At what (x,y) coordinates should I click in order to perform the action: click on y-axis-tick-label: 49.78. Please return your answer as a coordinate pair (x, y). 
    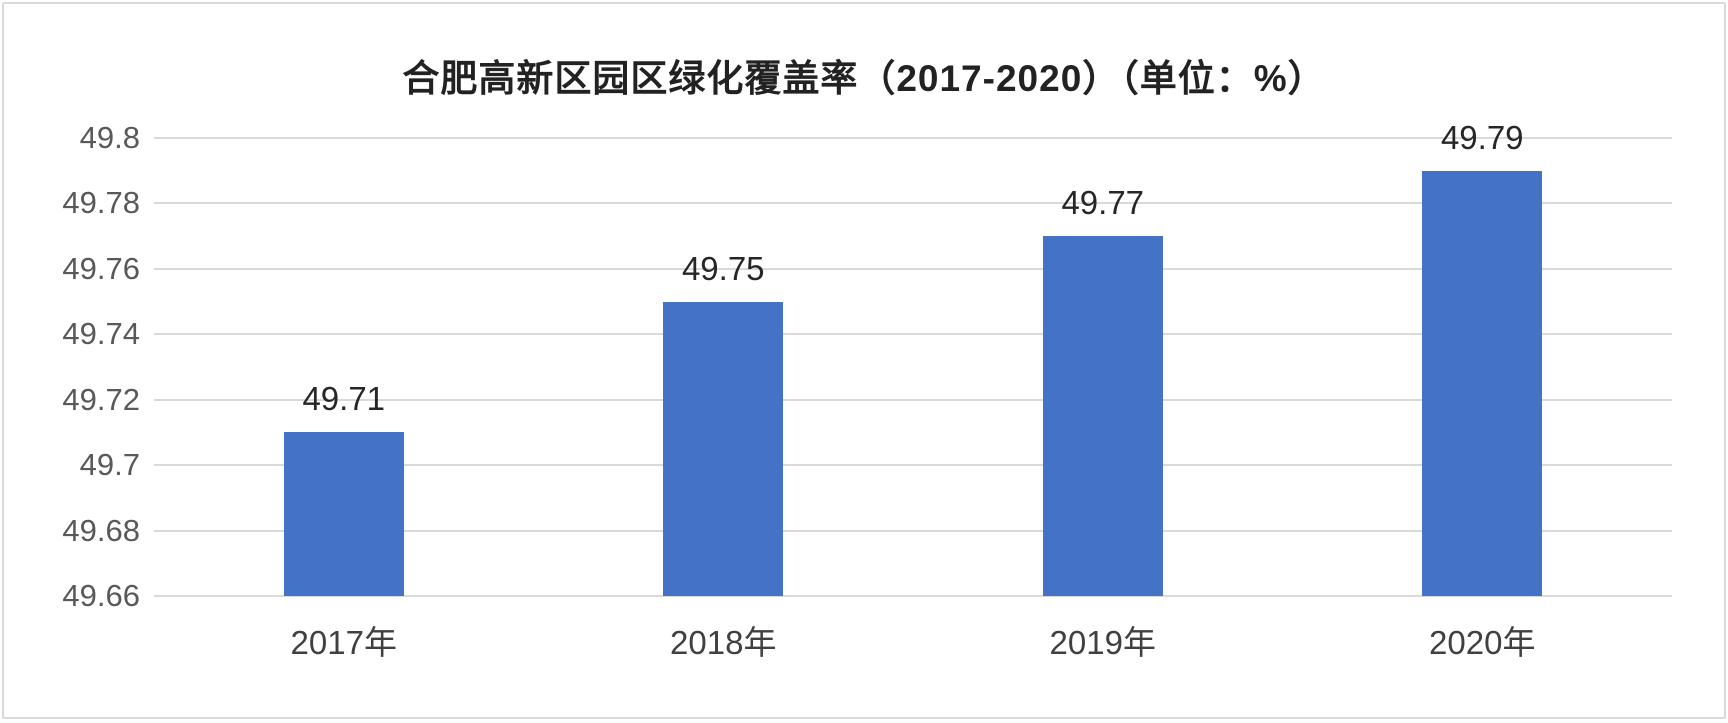
    Looking at the image, I should click on (101, 203).